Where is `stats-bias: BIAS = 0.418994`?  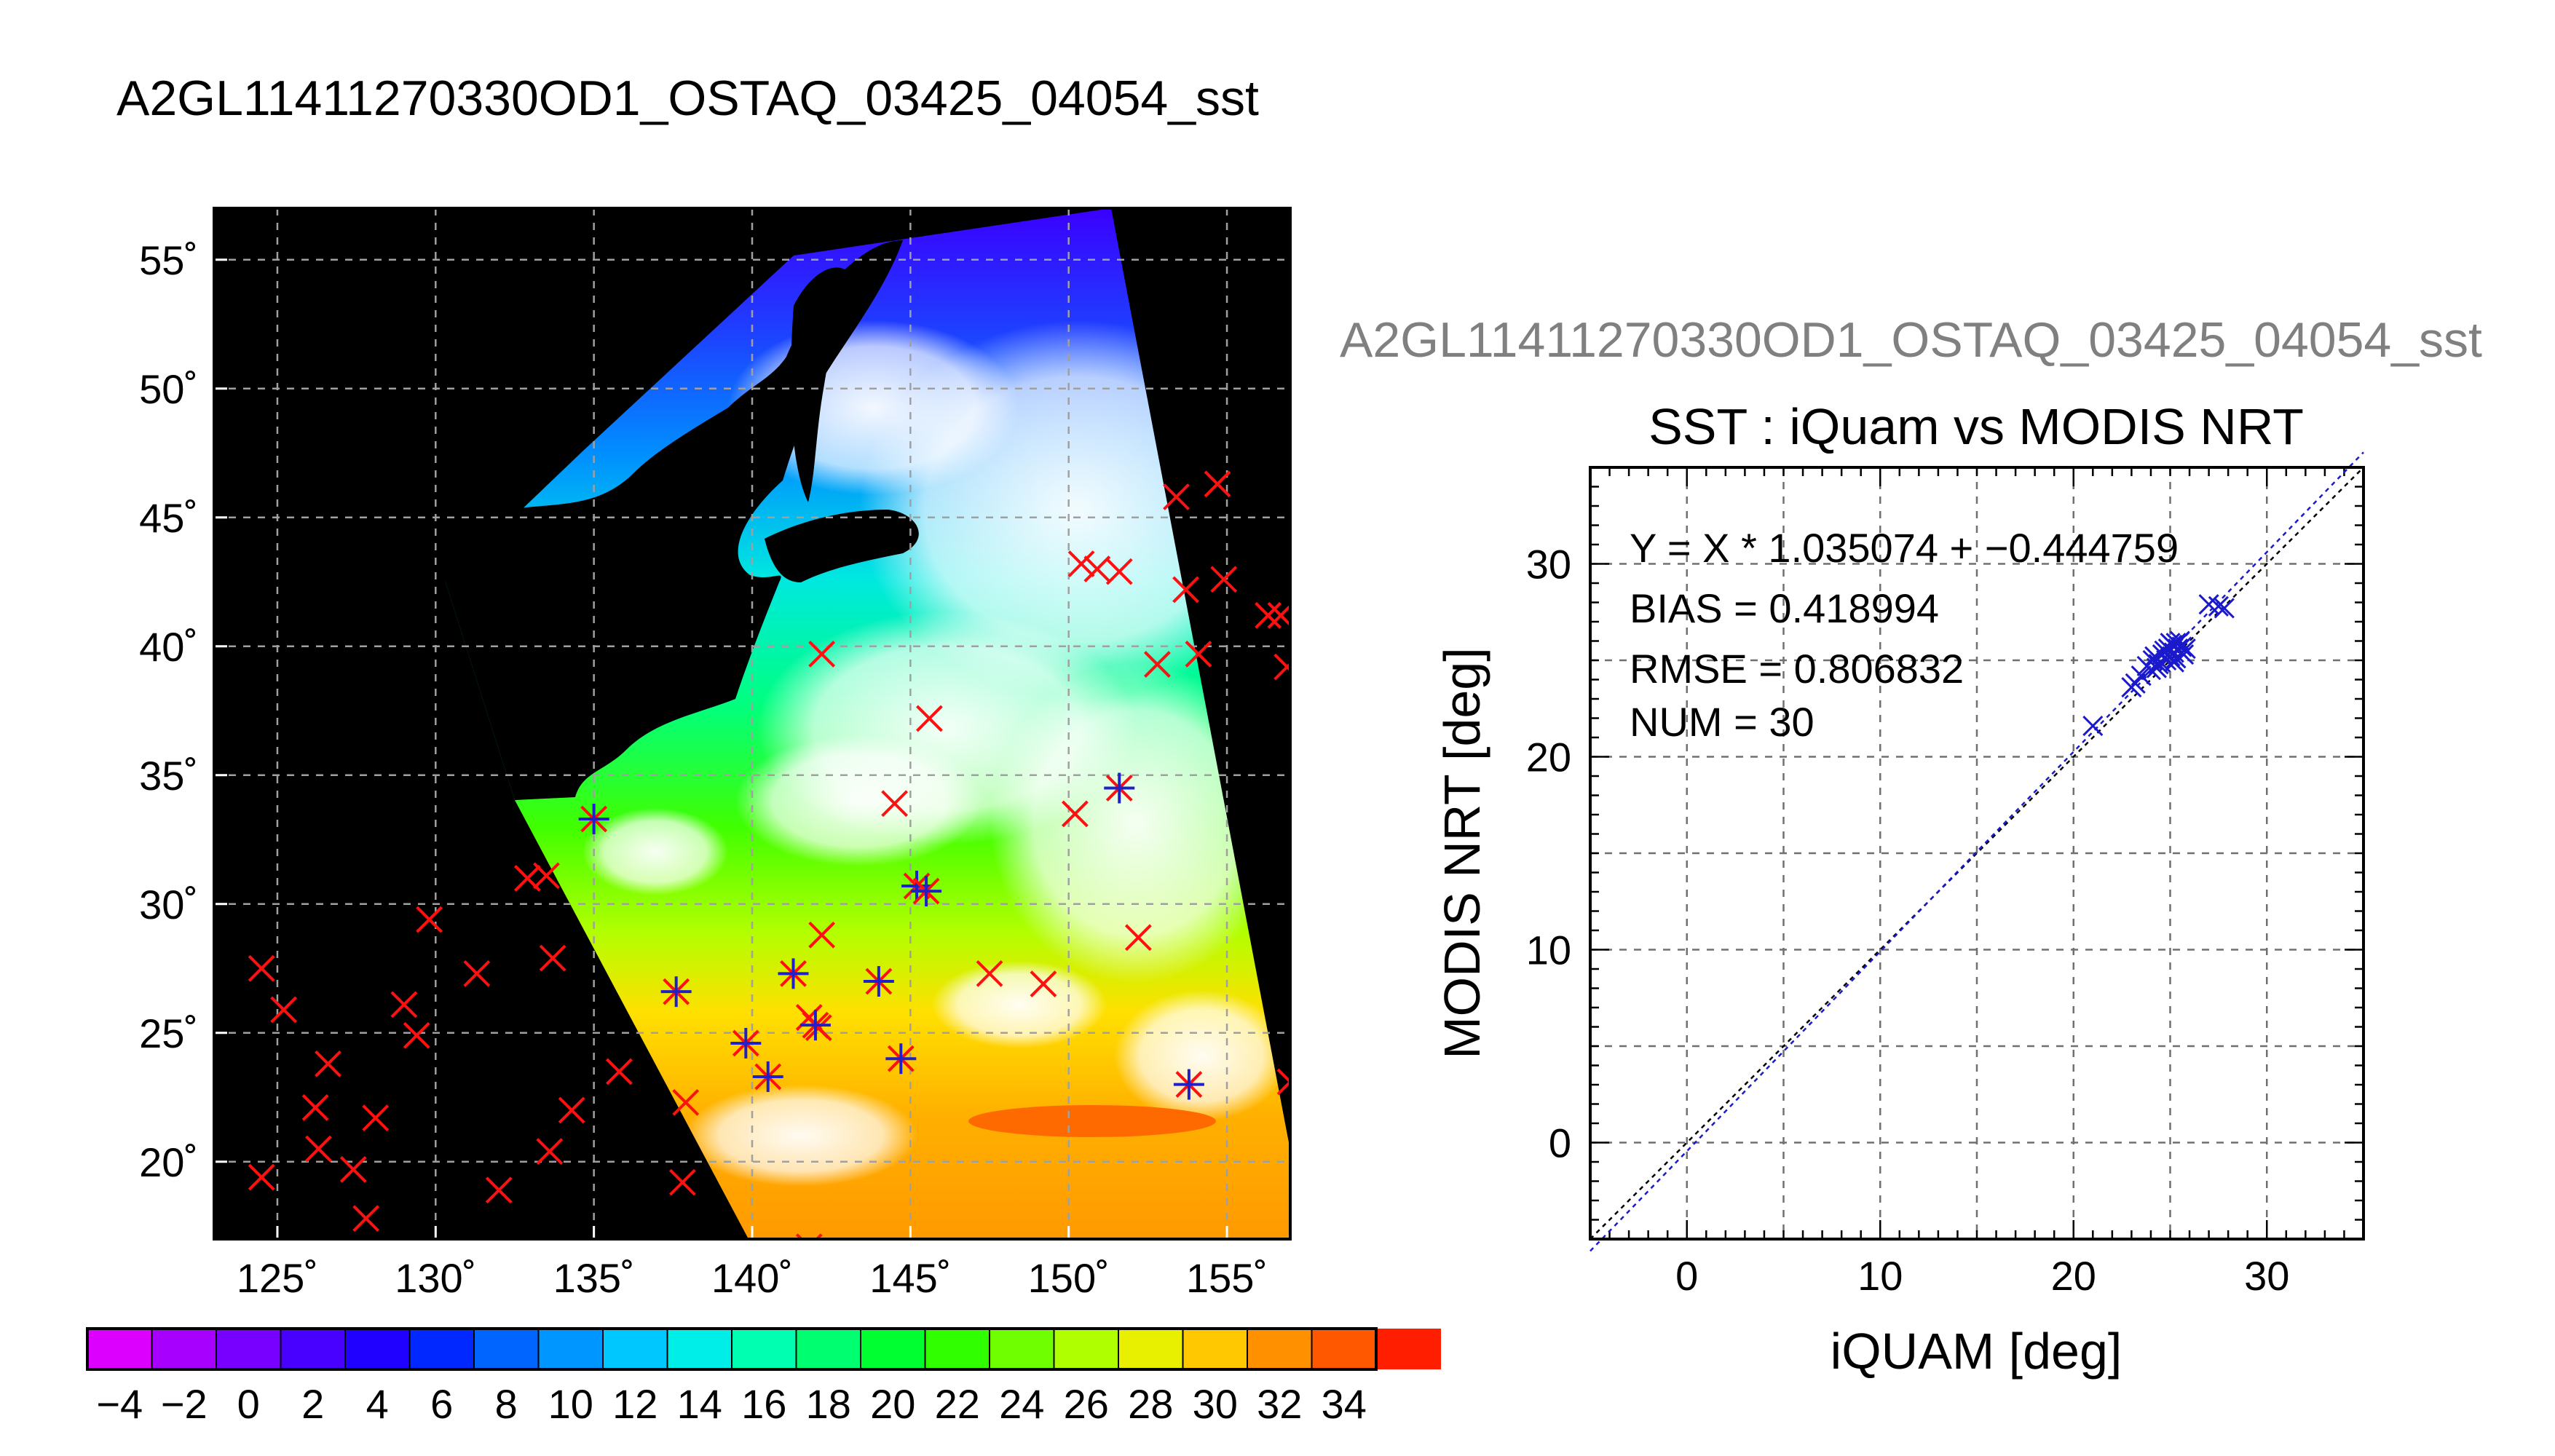 stats-bias: BIAS = 0.418994 is located at coordinates (1784, 608).